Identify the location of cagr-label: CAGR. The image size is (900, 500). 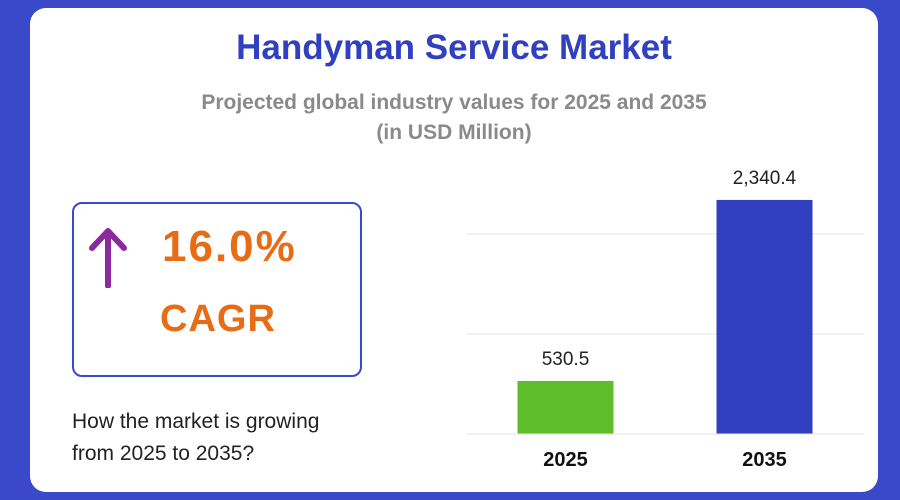
(218, 319).